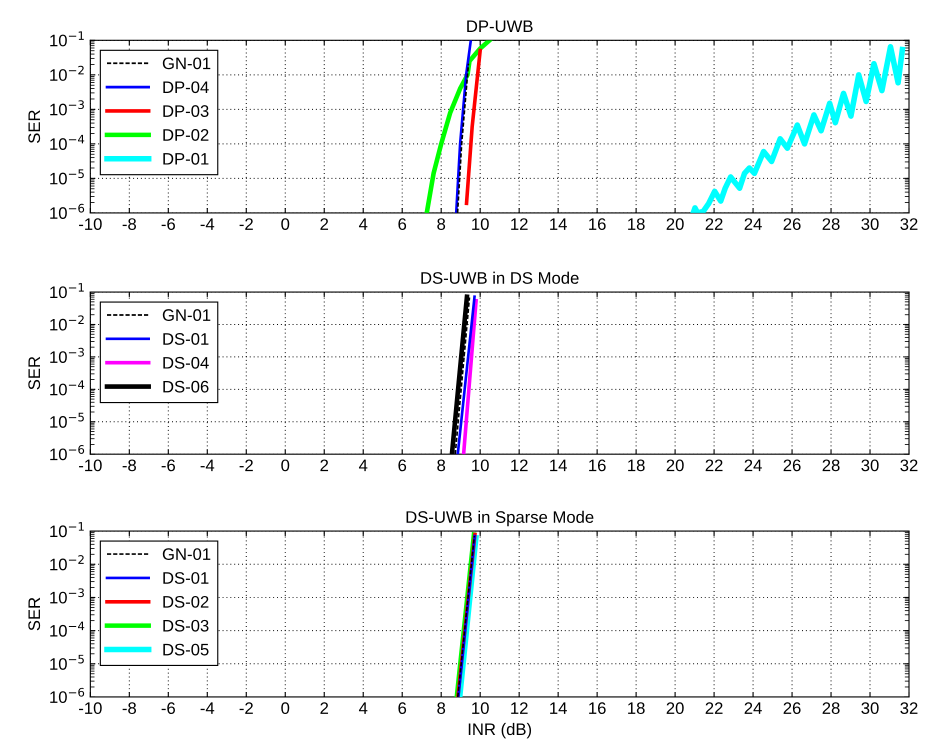  Describe the element at coordinates (186, 87) in the screenshot. I see `legend-label: DP-04` at that location.